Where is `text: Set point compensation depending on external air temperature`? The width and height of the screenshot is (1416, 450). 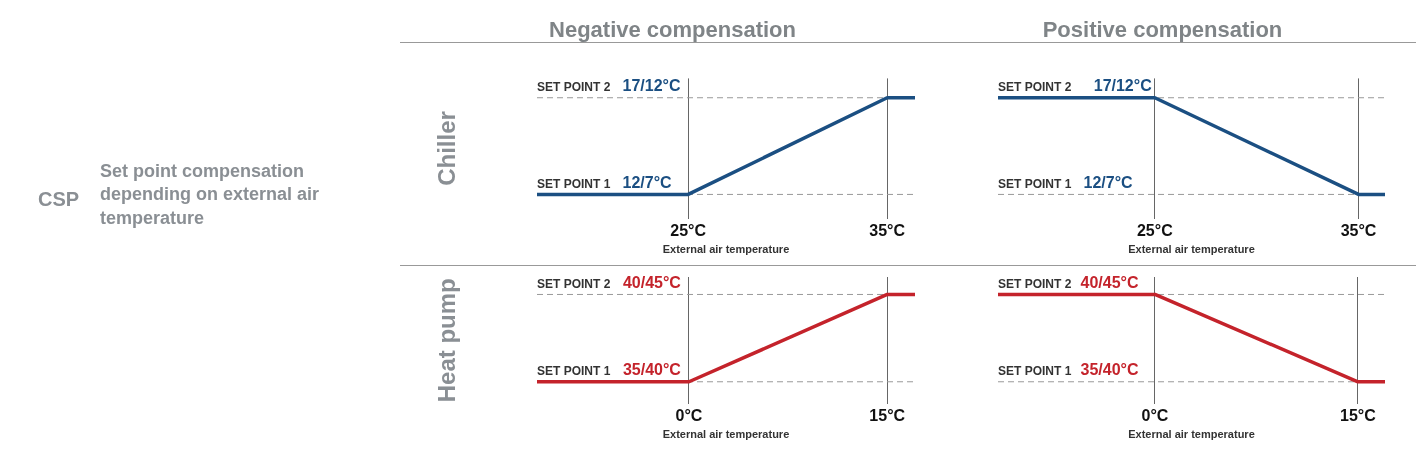 text: Set point compensation depending on external air temperature is located at coordinates (210, 195).